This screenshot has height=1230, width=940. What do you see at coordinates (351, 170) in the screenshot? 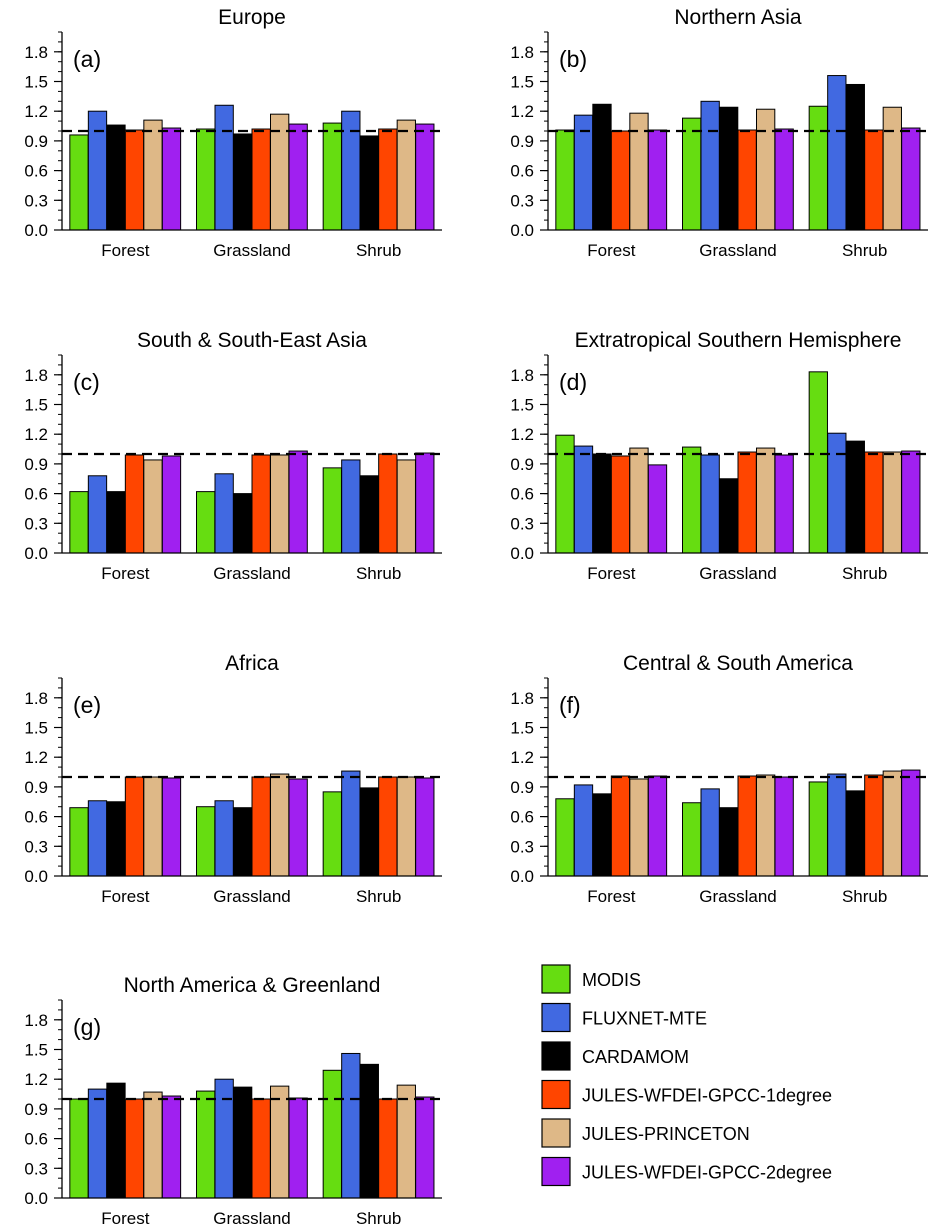
I see `bar-fluxnet-mte-shrub` at bounding box center [351, 170].